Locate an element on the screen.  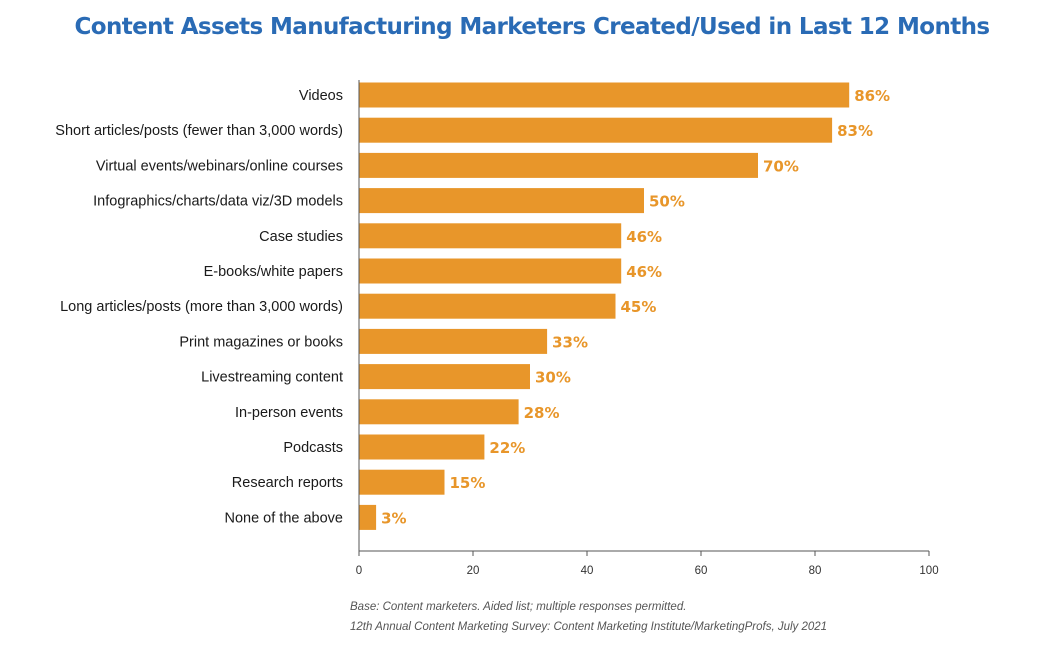
value-label: 22% is located at coordinates (507, 448).